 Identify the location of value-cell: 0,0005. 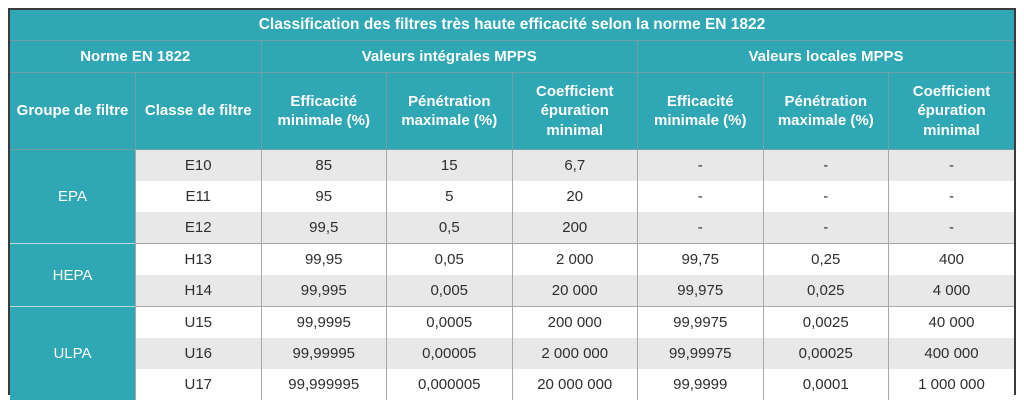
(449, 322).